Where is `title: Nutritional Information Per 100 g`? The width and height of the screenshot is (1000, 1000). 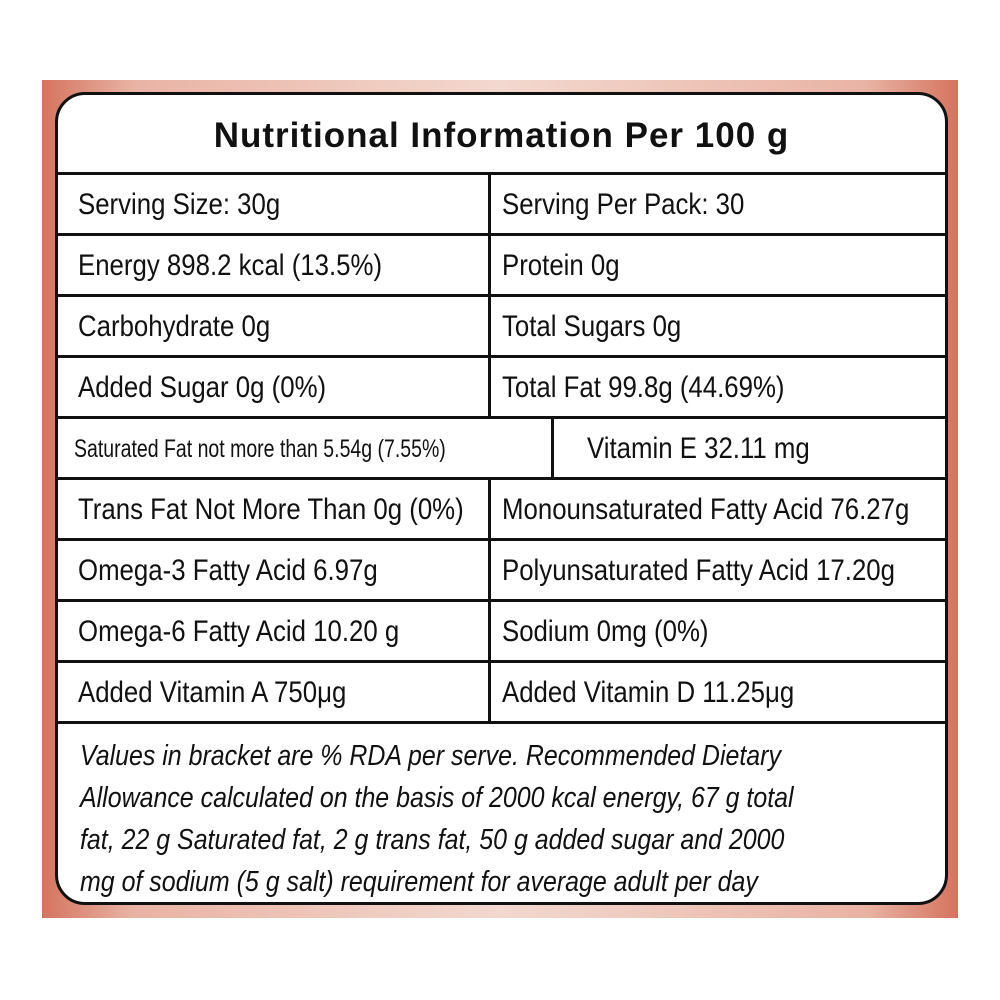 title: Nutritional Information Per 100 g is located at coordinates (501, 135).